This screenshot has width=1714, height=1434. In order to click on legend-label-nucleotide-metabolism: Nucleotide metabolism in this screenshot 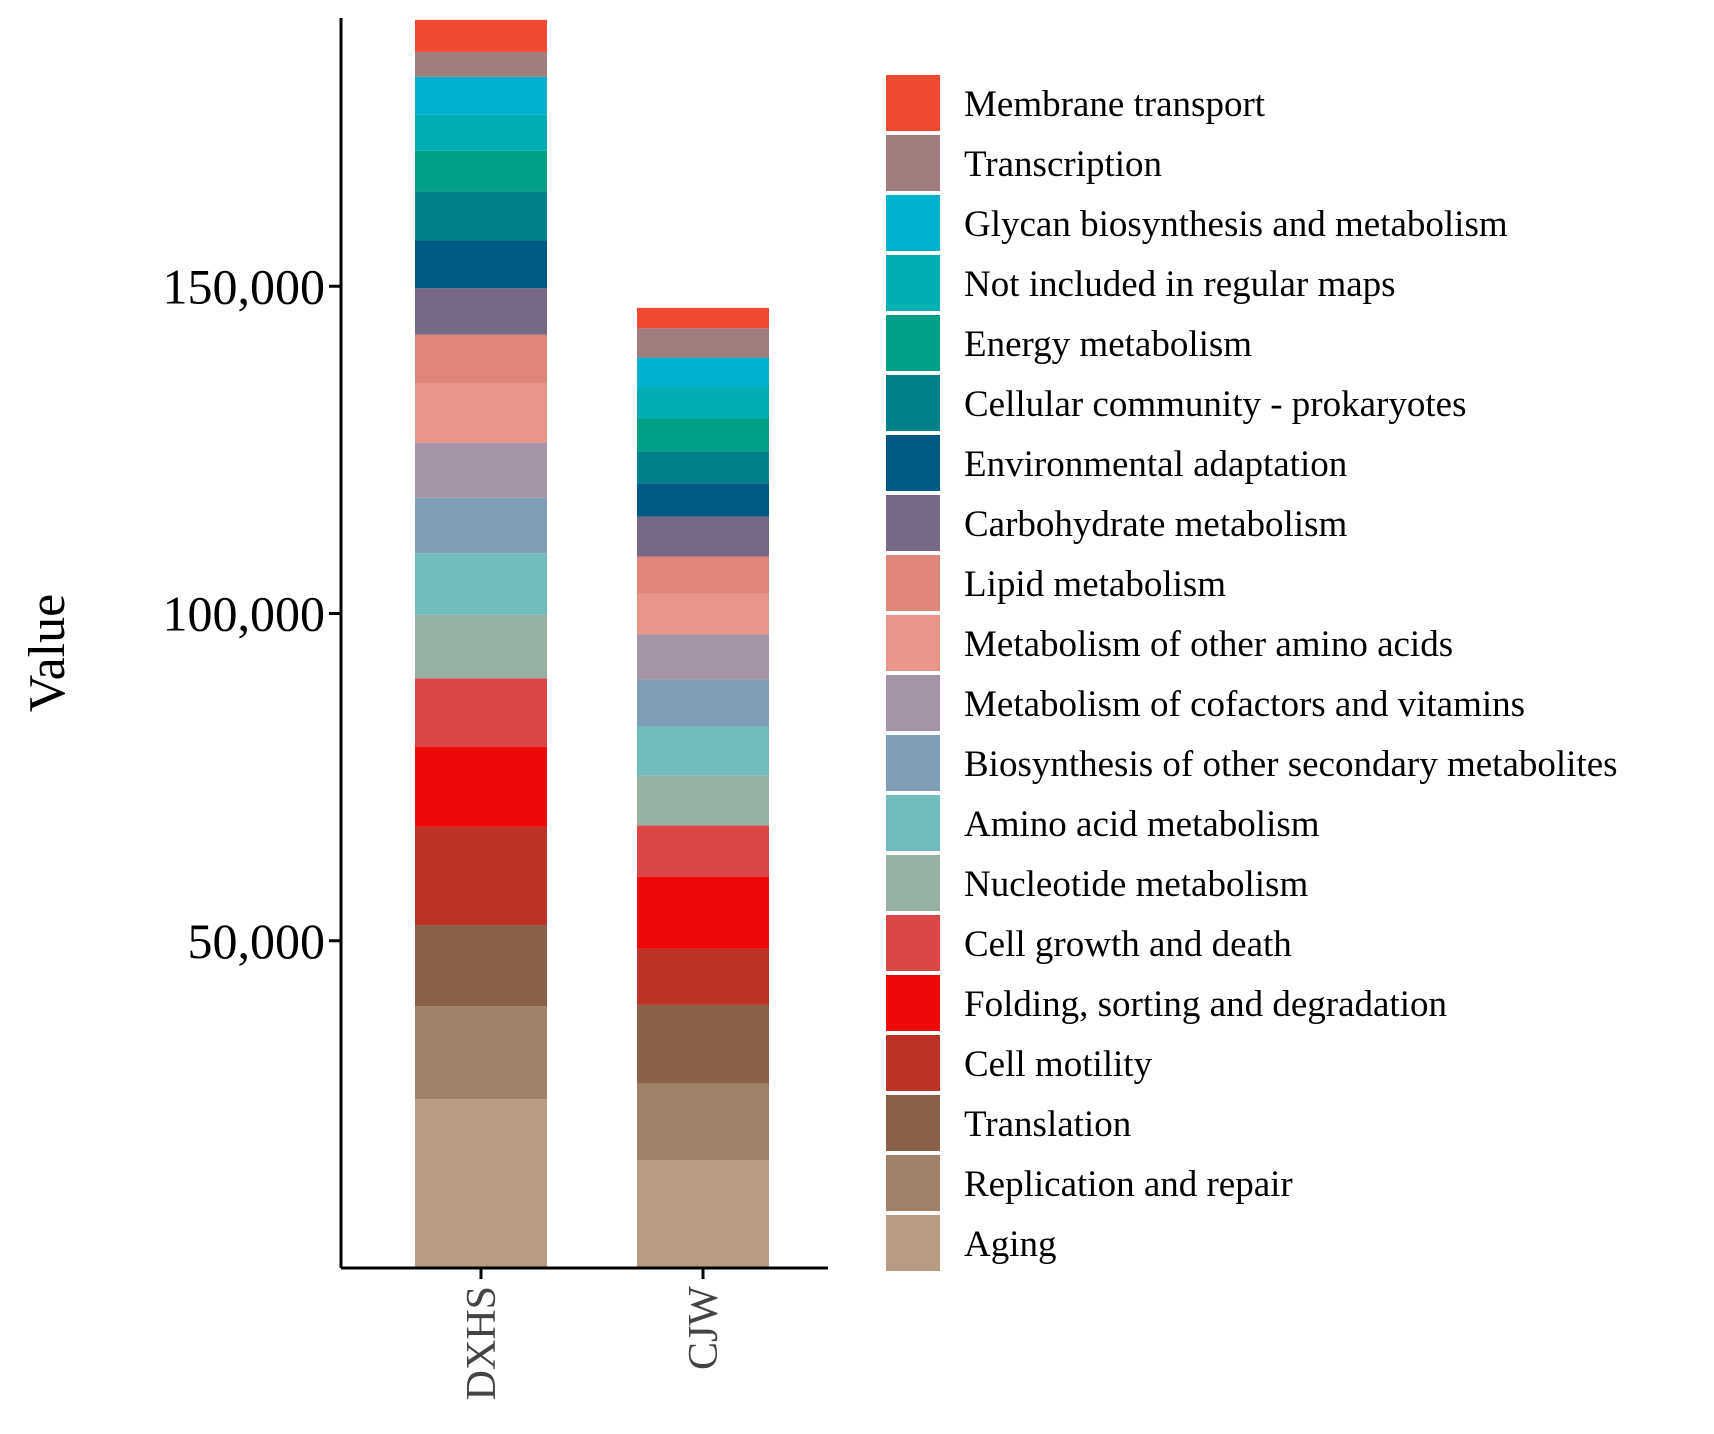, I will do `click(1136, 884)`.